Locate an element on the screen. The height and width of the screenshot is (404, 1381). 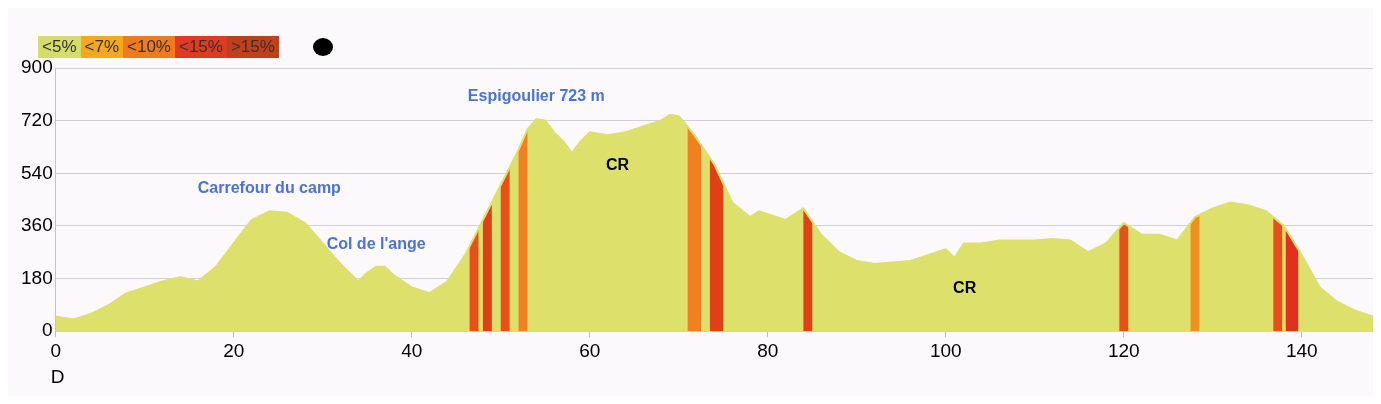
annotation: D is located at coordinates (57, 377).